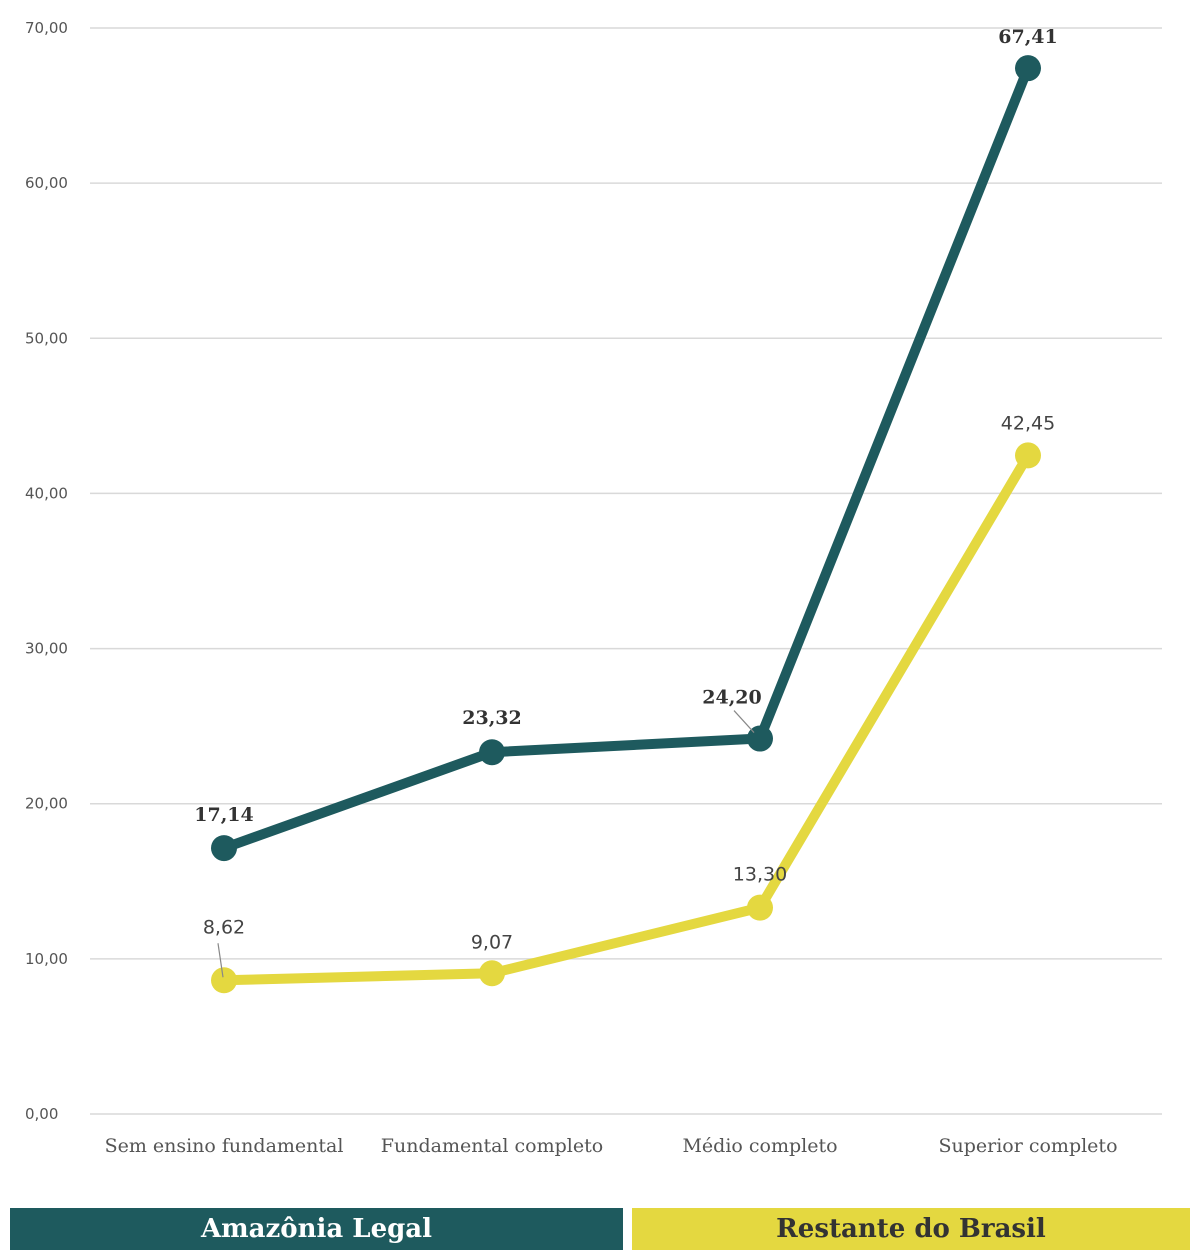 This screenshot has height=1250, width=1190. Describe the element at coordinates (1028, 37) in the screenshot. I see `data-label: 67,41` at that location.